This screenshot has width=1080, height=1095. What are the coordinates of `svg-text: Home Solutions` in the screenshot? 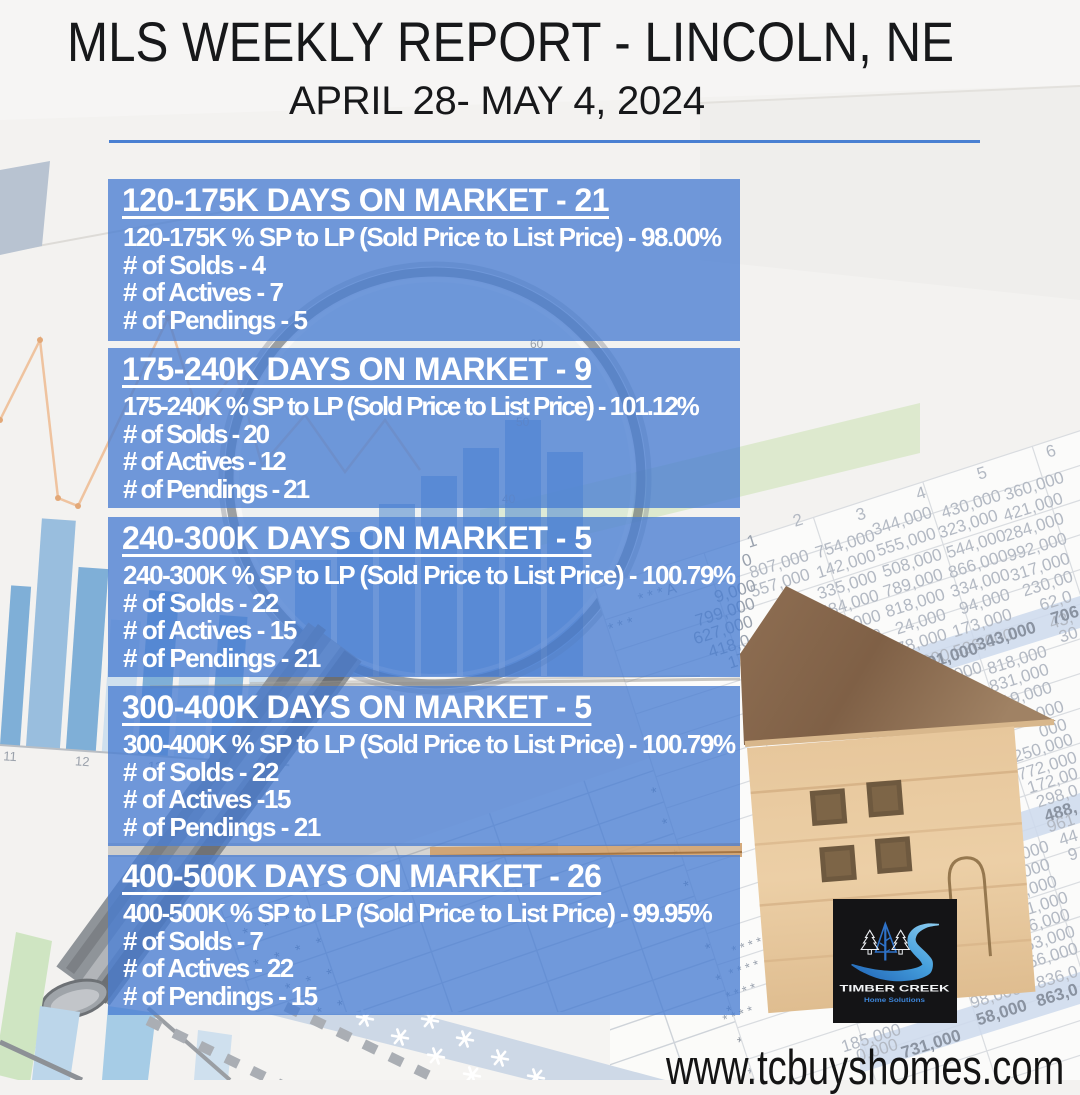 It's located at (894, 1000).